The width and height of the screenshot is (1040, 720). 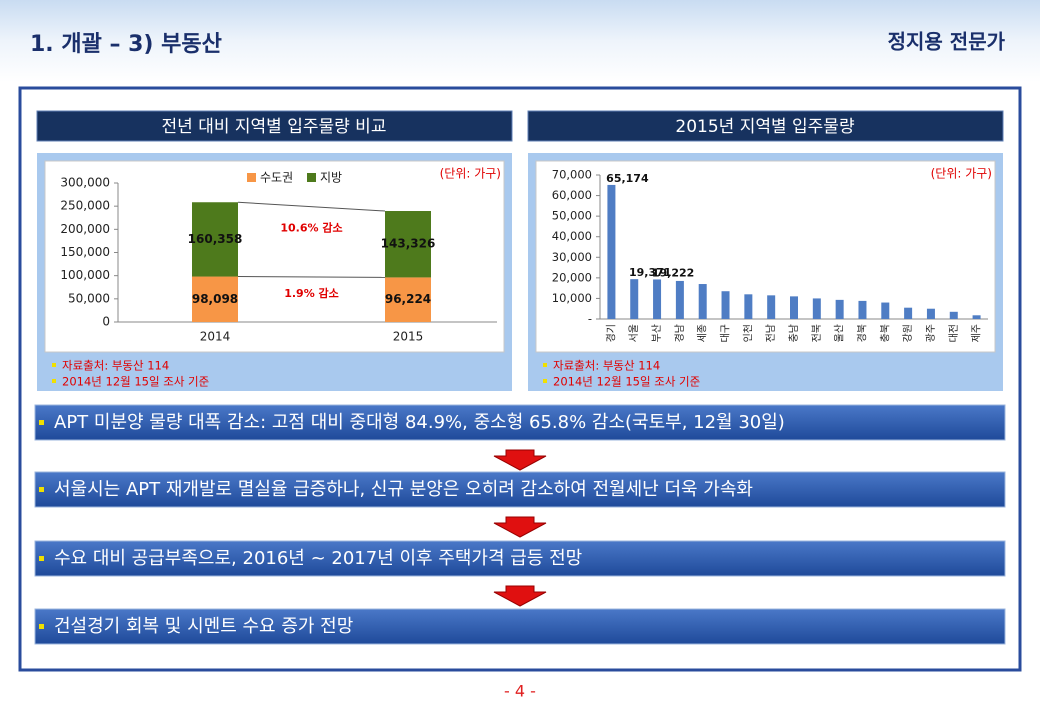 I want to click on value-label: 160,358, so click(x=215, y=239).